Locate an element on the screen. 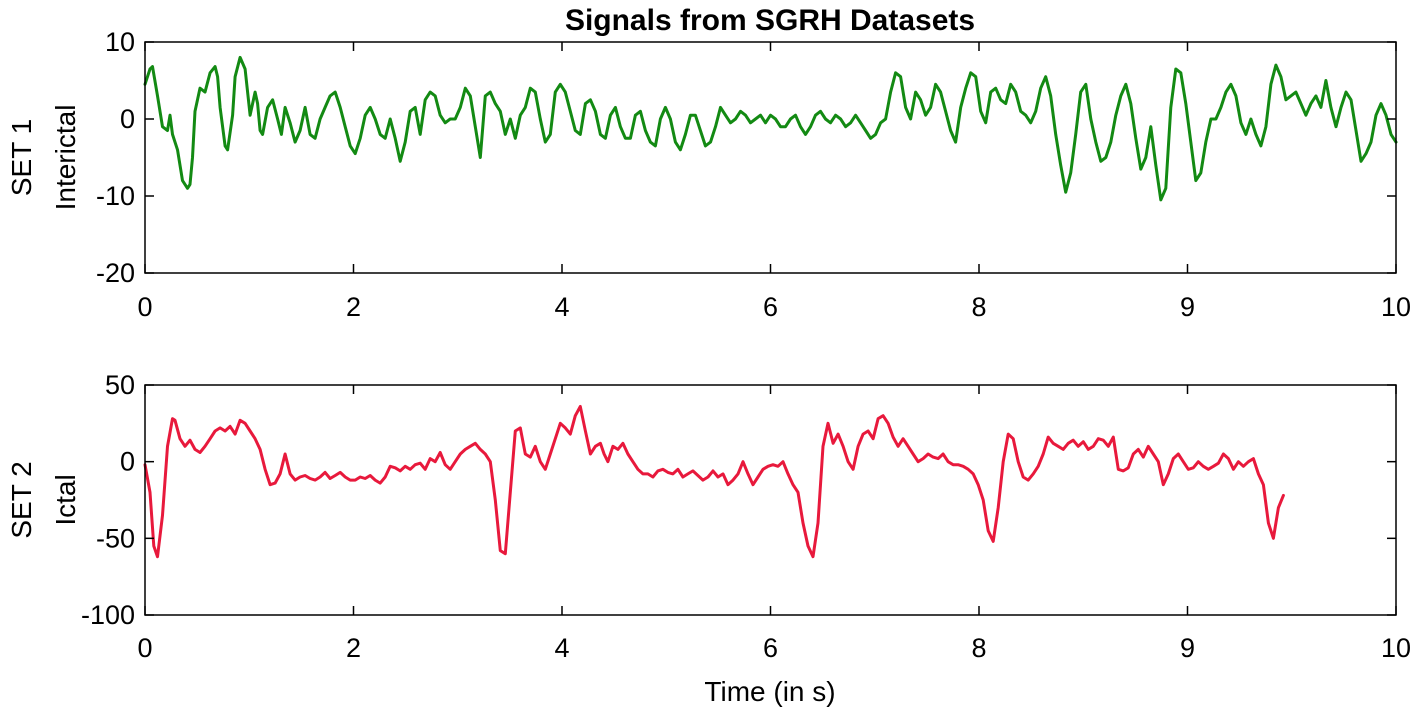  x-tick-label-1-4: 8 is located at coordinates (978, 648).